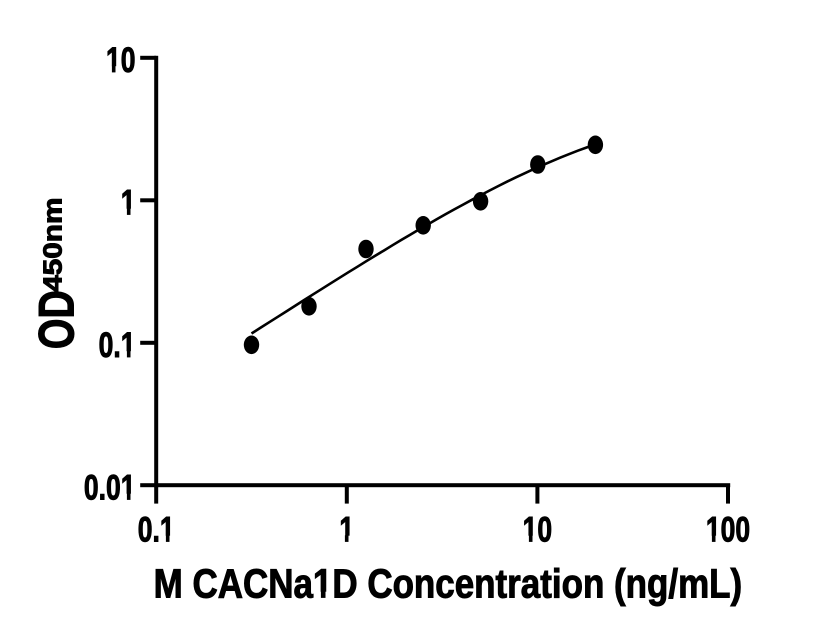  Describe the element at coordinates (117, 345) in the screenshot. I see `svg-text: 0.1` at that location.